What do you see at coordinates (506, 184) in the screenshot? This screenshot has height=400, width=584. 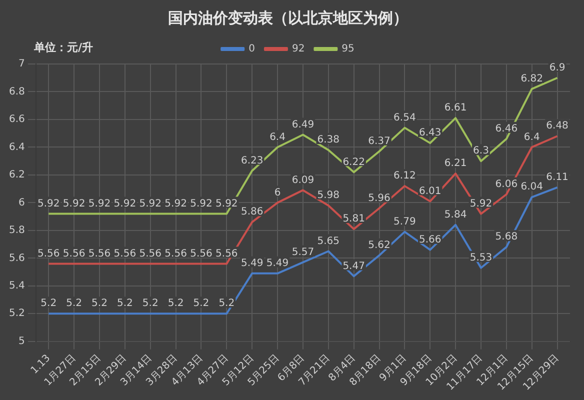 I see `data-label: 6.06` at bounding box center [506, 184].